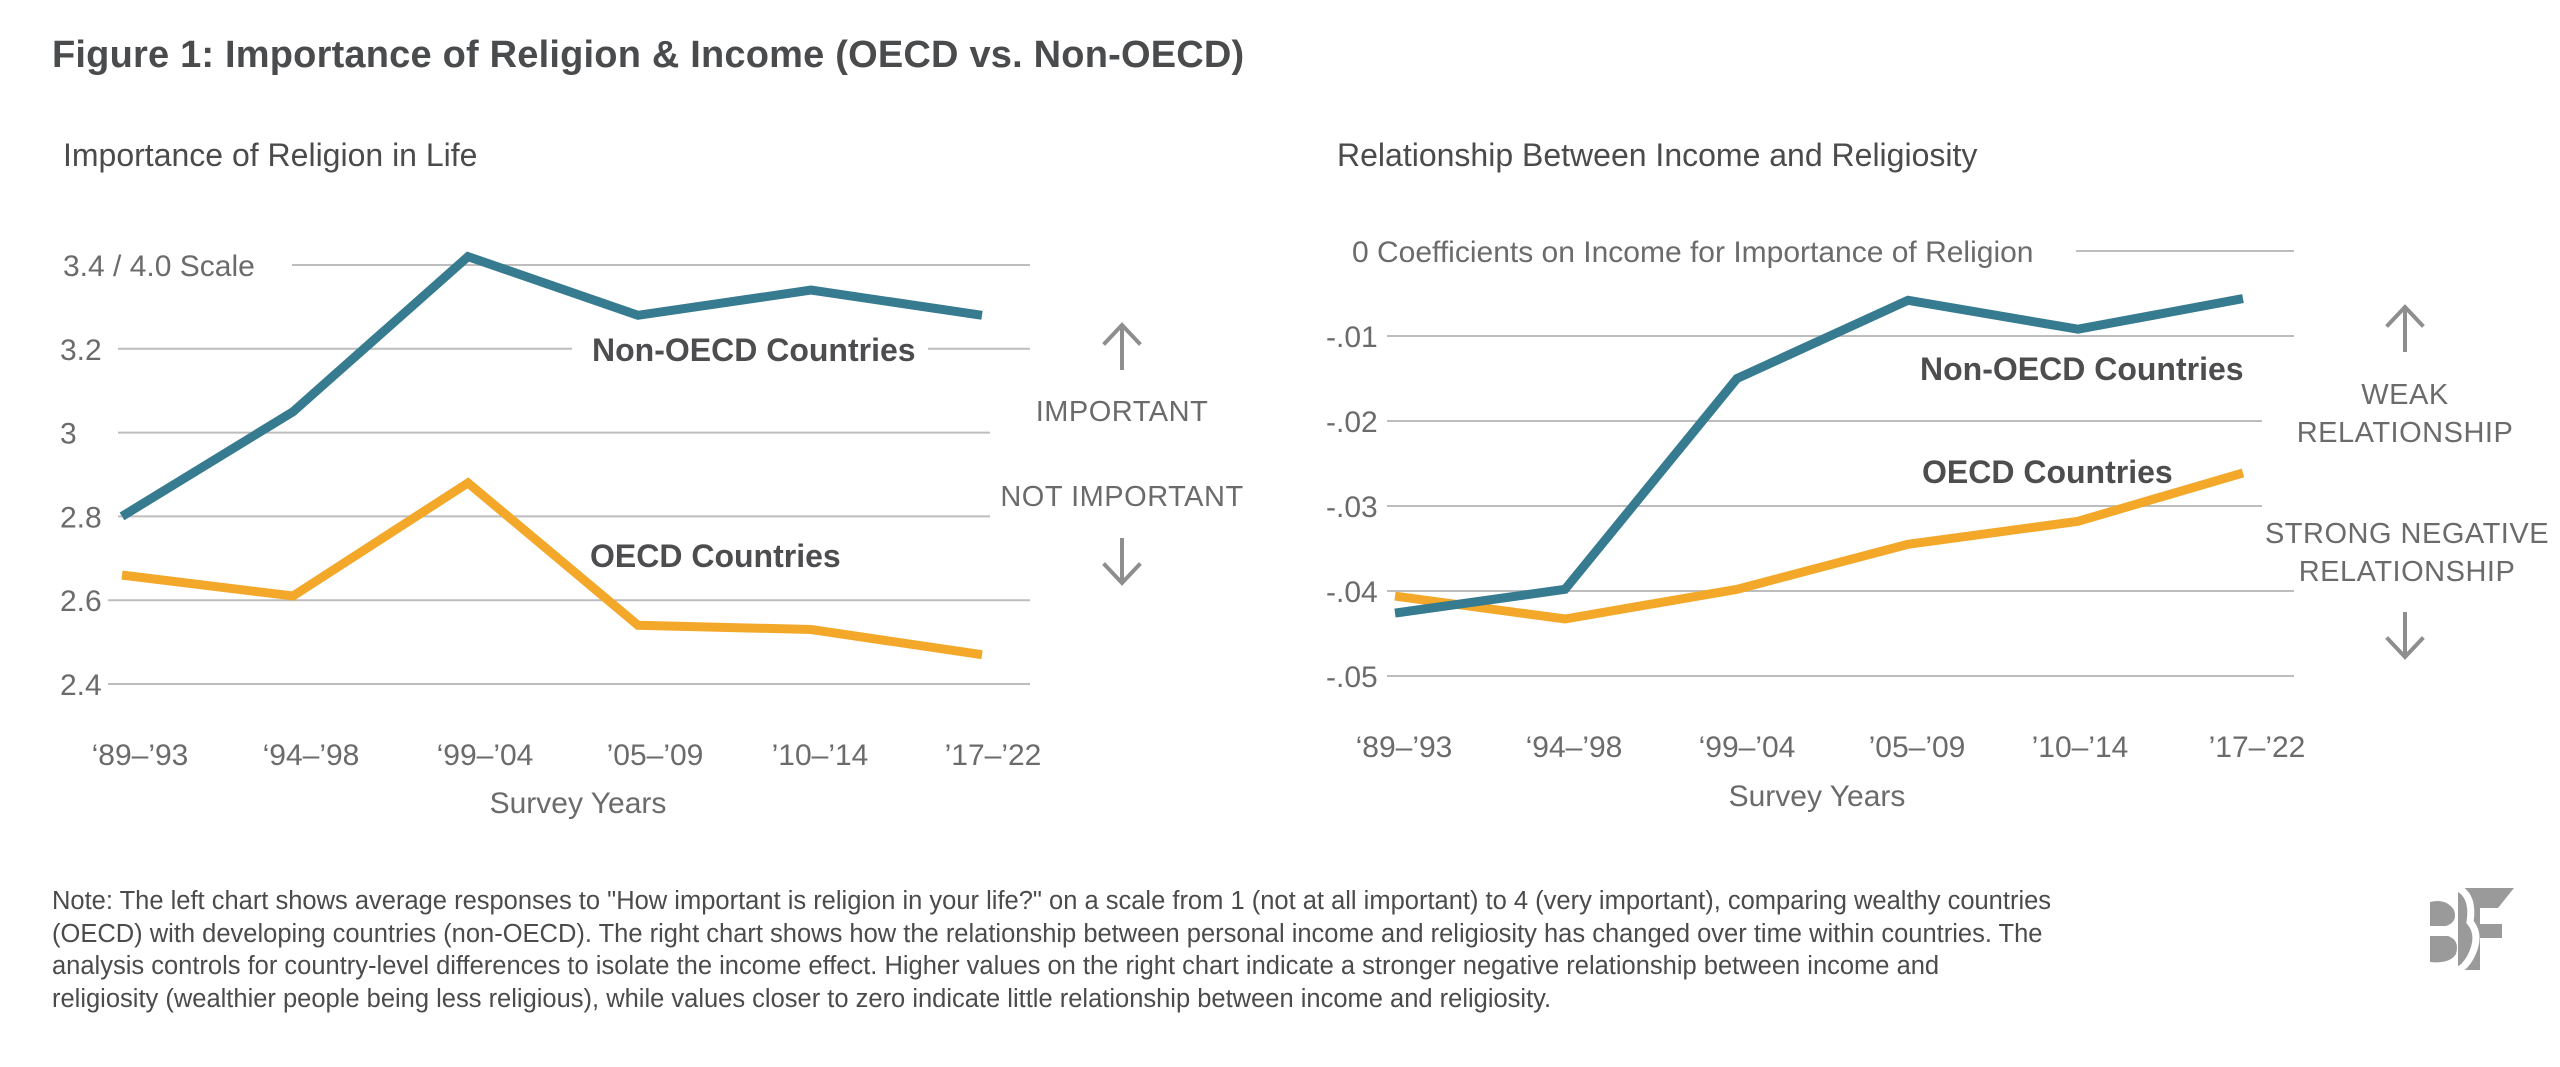 This screenshot has height=1067, width=2560. I want to click on left-label-non-oecd: Non-OECD Countries, so click(754, 350).